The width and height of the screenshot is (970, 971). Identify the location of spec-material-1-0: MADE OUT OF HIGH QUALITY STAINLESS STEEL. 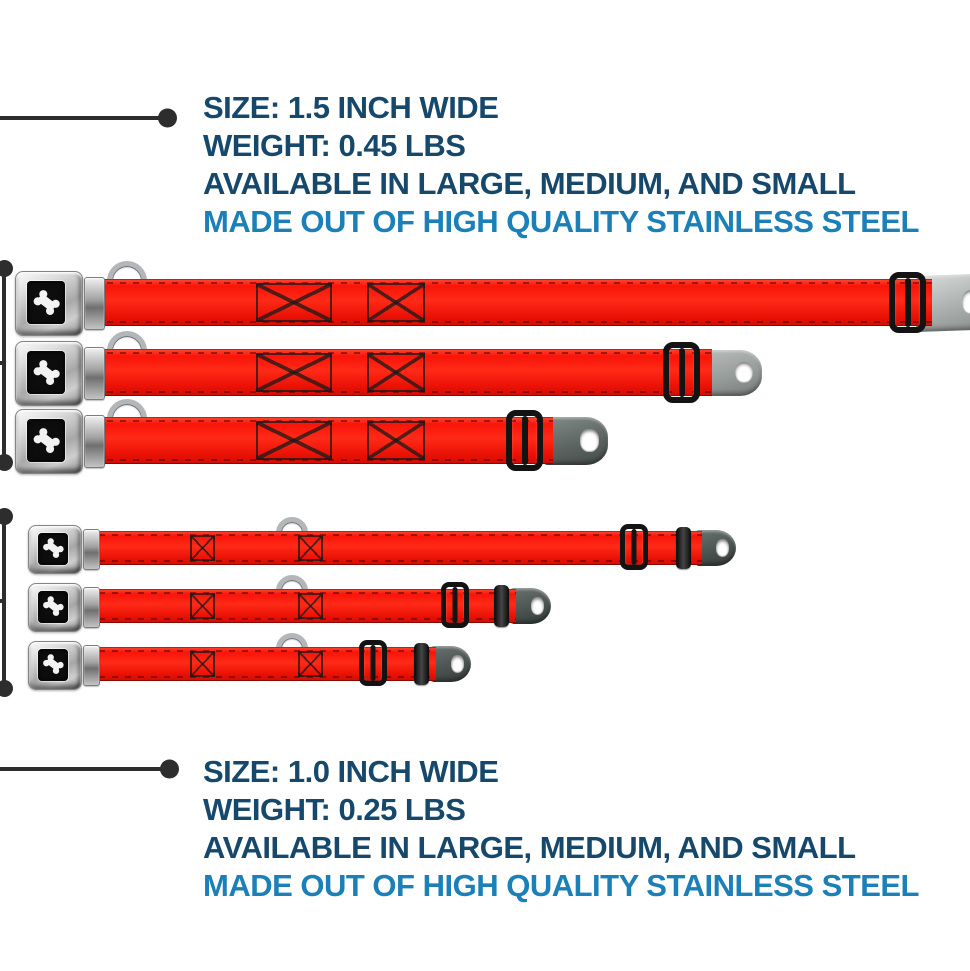
(561, 885).